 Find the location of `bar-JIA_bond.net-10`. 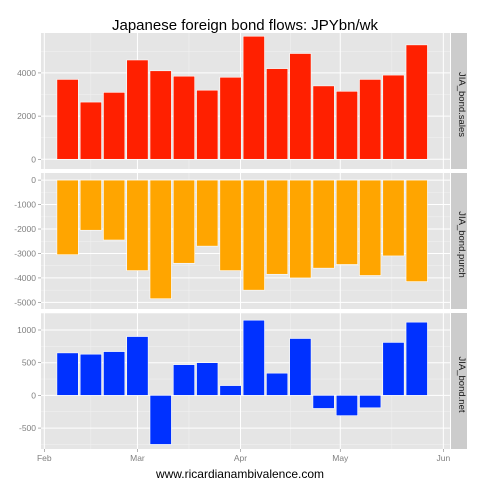

bar-JIA_bond.net-10 is located at coordinates (300, 367).